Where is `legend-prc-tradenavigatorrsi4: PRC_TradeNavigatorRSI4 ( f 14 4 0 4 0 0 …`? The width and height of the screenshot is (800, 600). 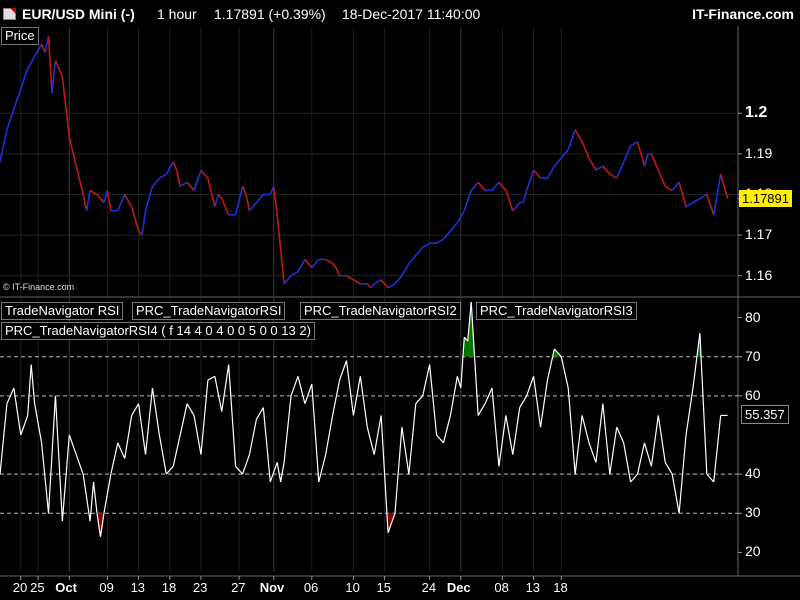
legend-prc-tradenavigatorrsi4: PRC_TradeNavigatorRSI4 ( f 14 4 0 4 0 0 … is located at coordinates (158, 331).